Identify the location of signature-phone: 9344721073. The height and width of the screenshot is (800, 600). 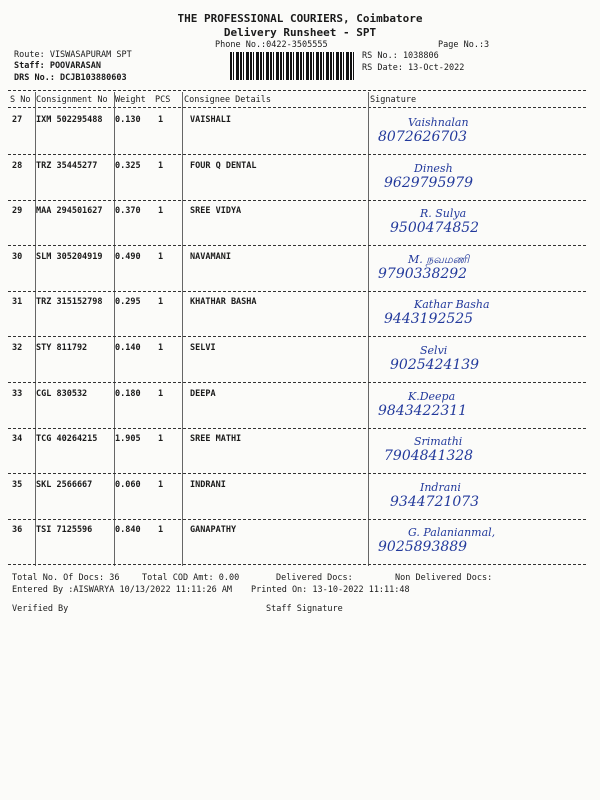
(435, 501).